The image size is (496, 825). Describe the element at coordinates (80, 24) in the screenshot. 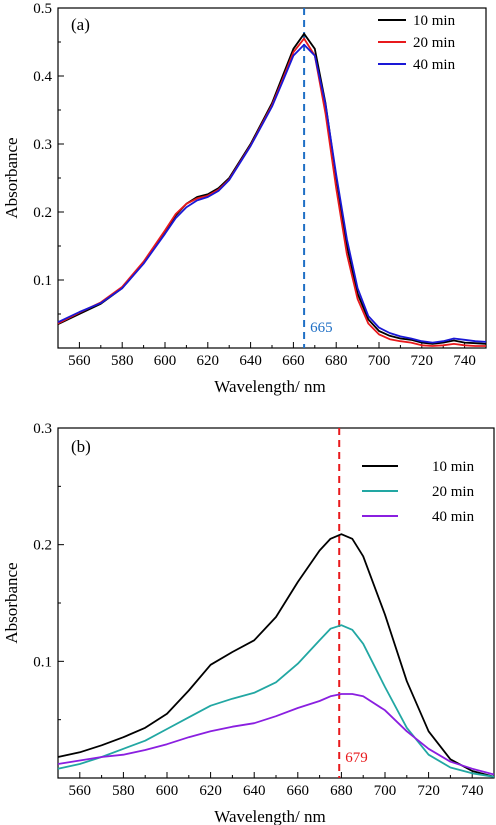

I see `panel-a-label: (a)` at that location.